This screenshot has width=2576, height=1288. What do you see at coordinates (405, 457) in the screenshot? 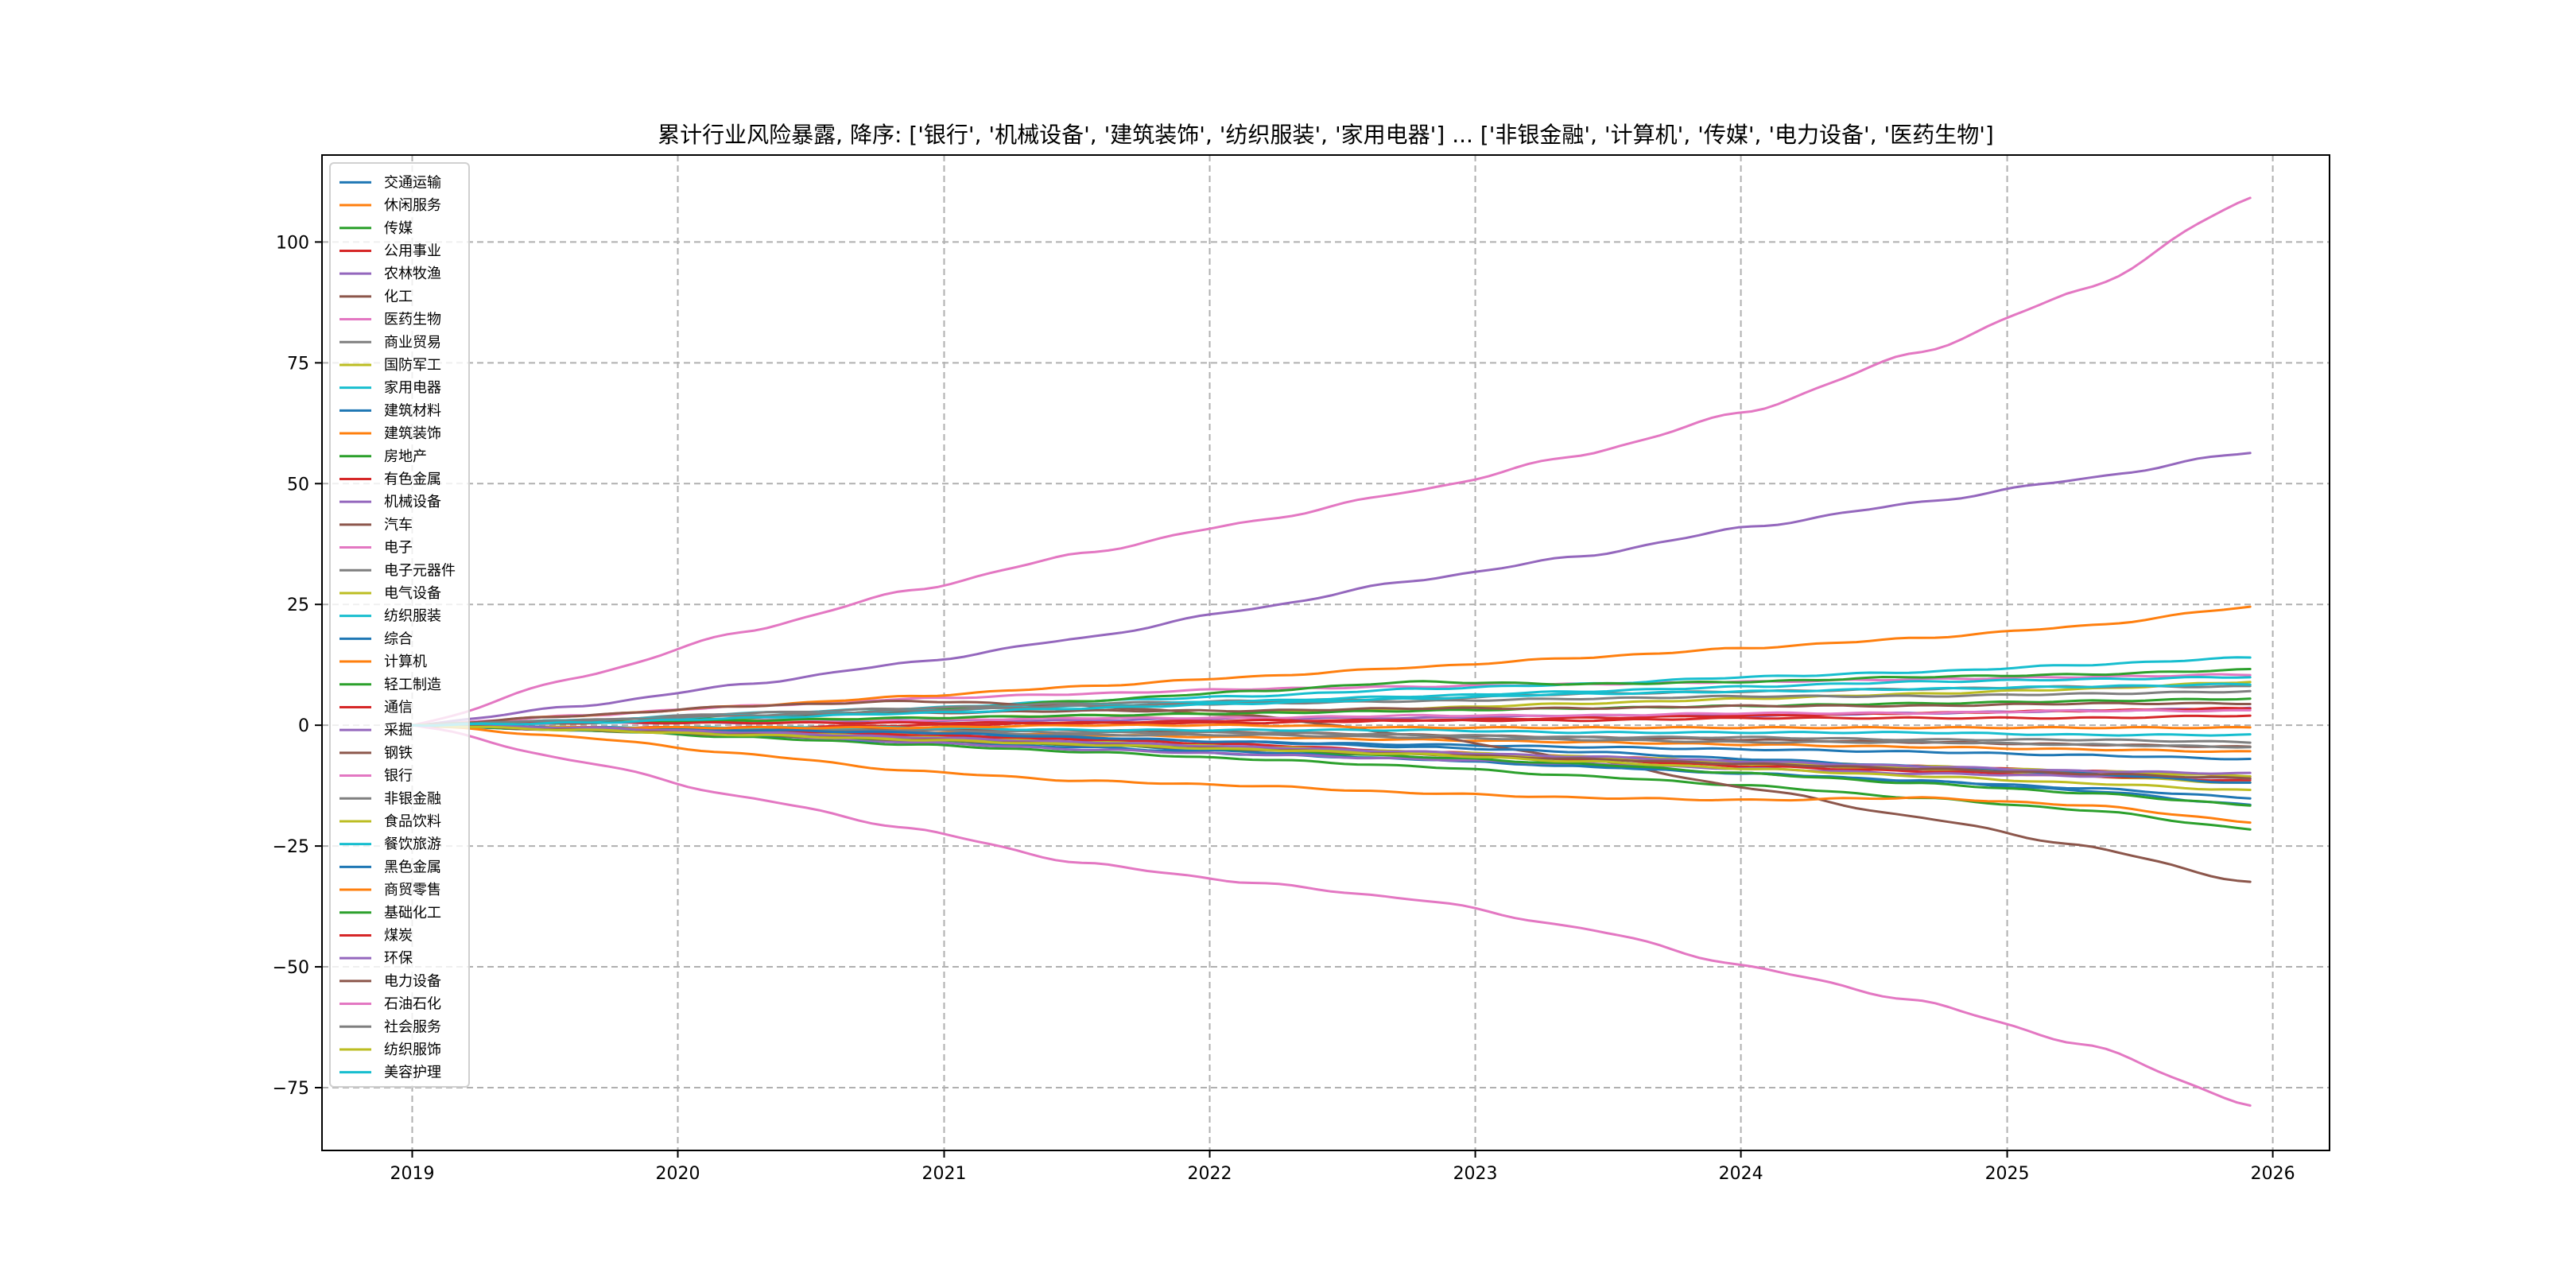
I see `legend-label: 房地产` at bounding box center [405, 457].